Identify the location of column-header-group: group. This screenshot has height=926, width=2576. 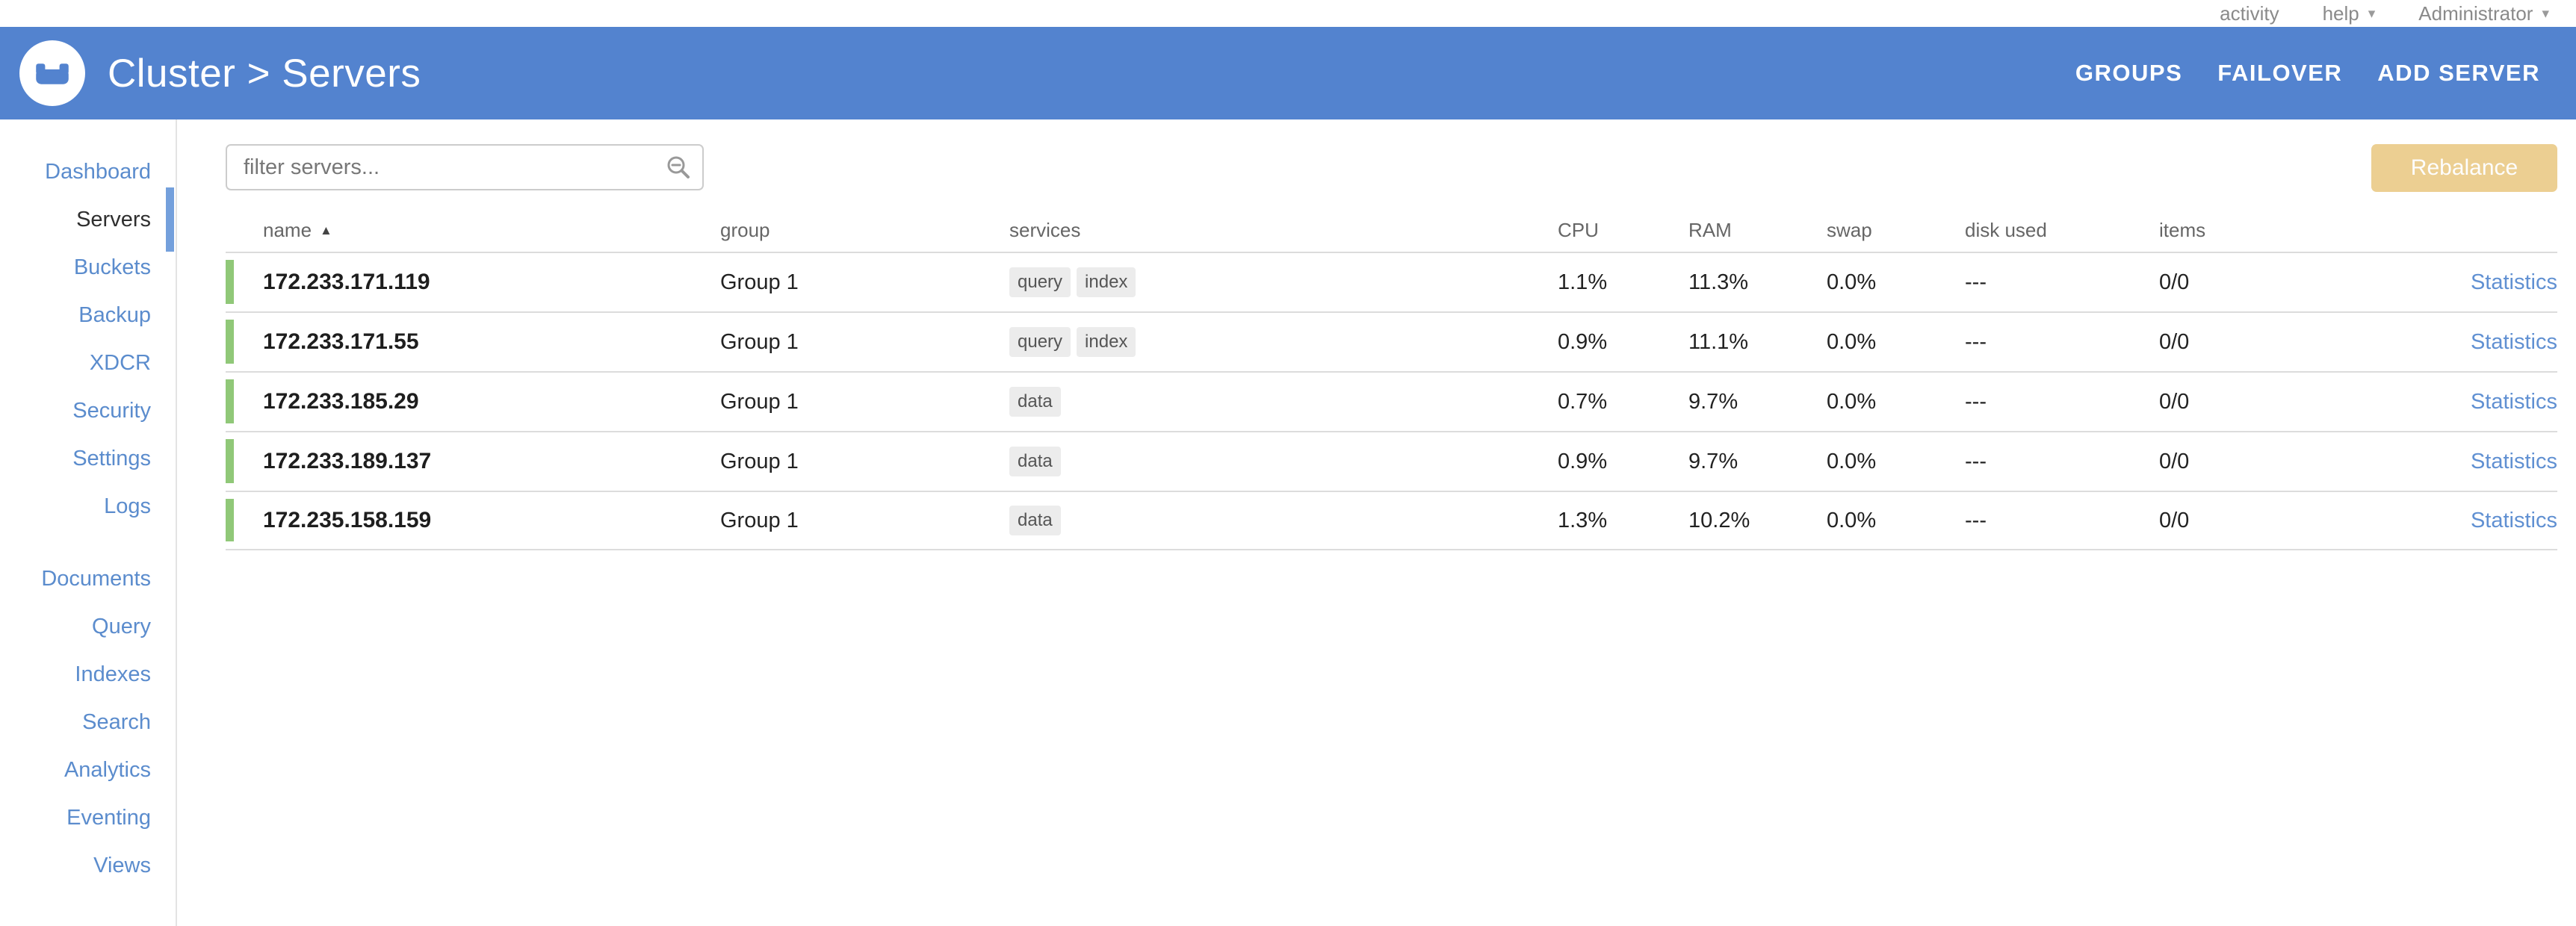
(745, 230).